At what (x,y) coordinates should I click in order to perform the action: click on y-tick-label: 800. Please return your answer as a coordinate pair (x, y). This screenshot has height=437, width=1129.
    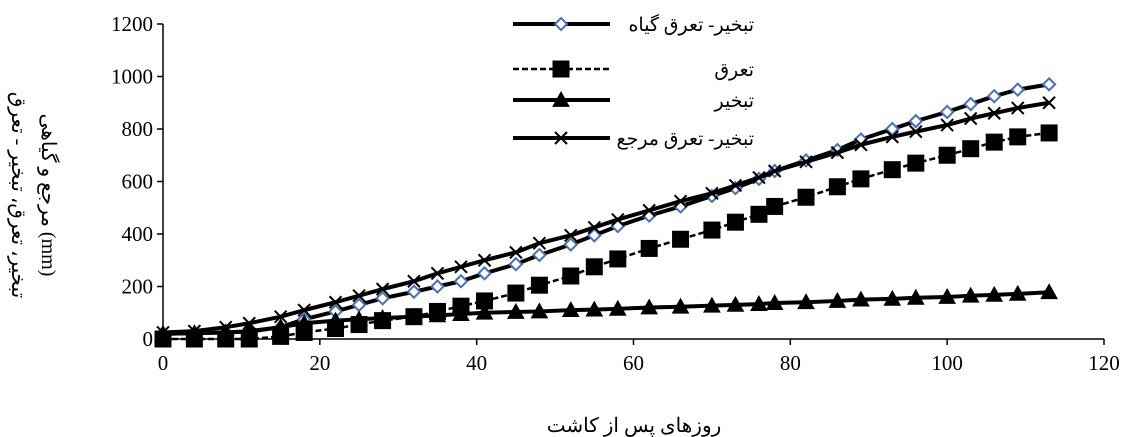
    Looking at the image, I should click on (138, 129).